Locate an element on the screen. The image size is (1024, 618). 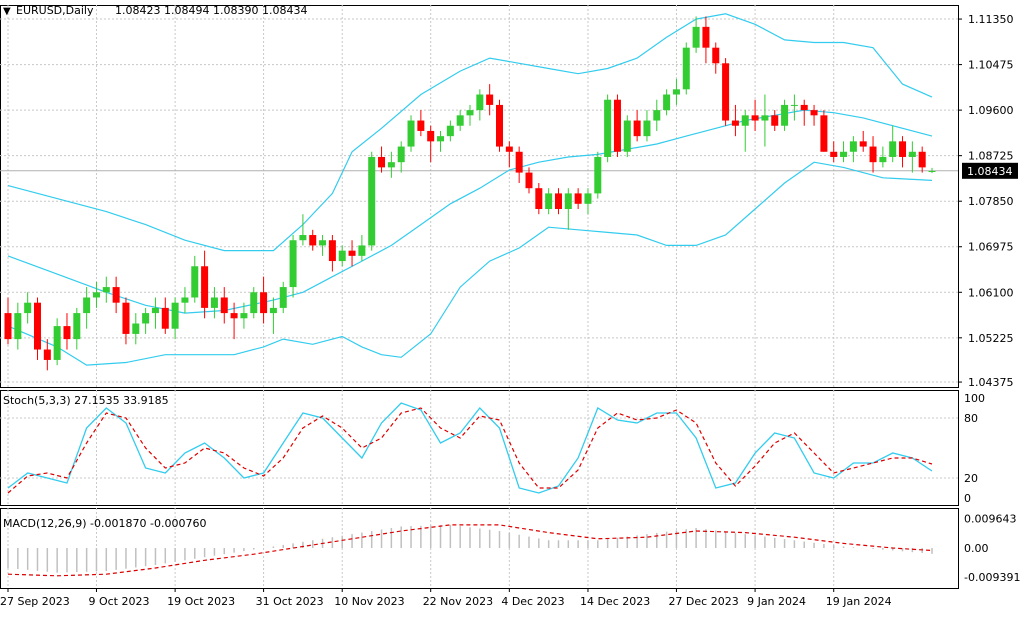
x-tick-label: 19 Jan 2024 is located at coordinates (859, 601).